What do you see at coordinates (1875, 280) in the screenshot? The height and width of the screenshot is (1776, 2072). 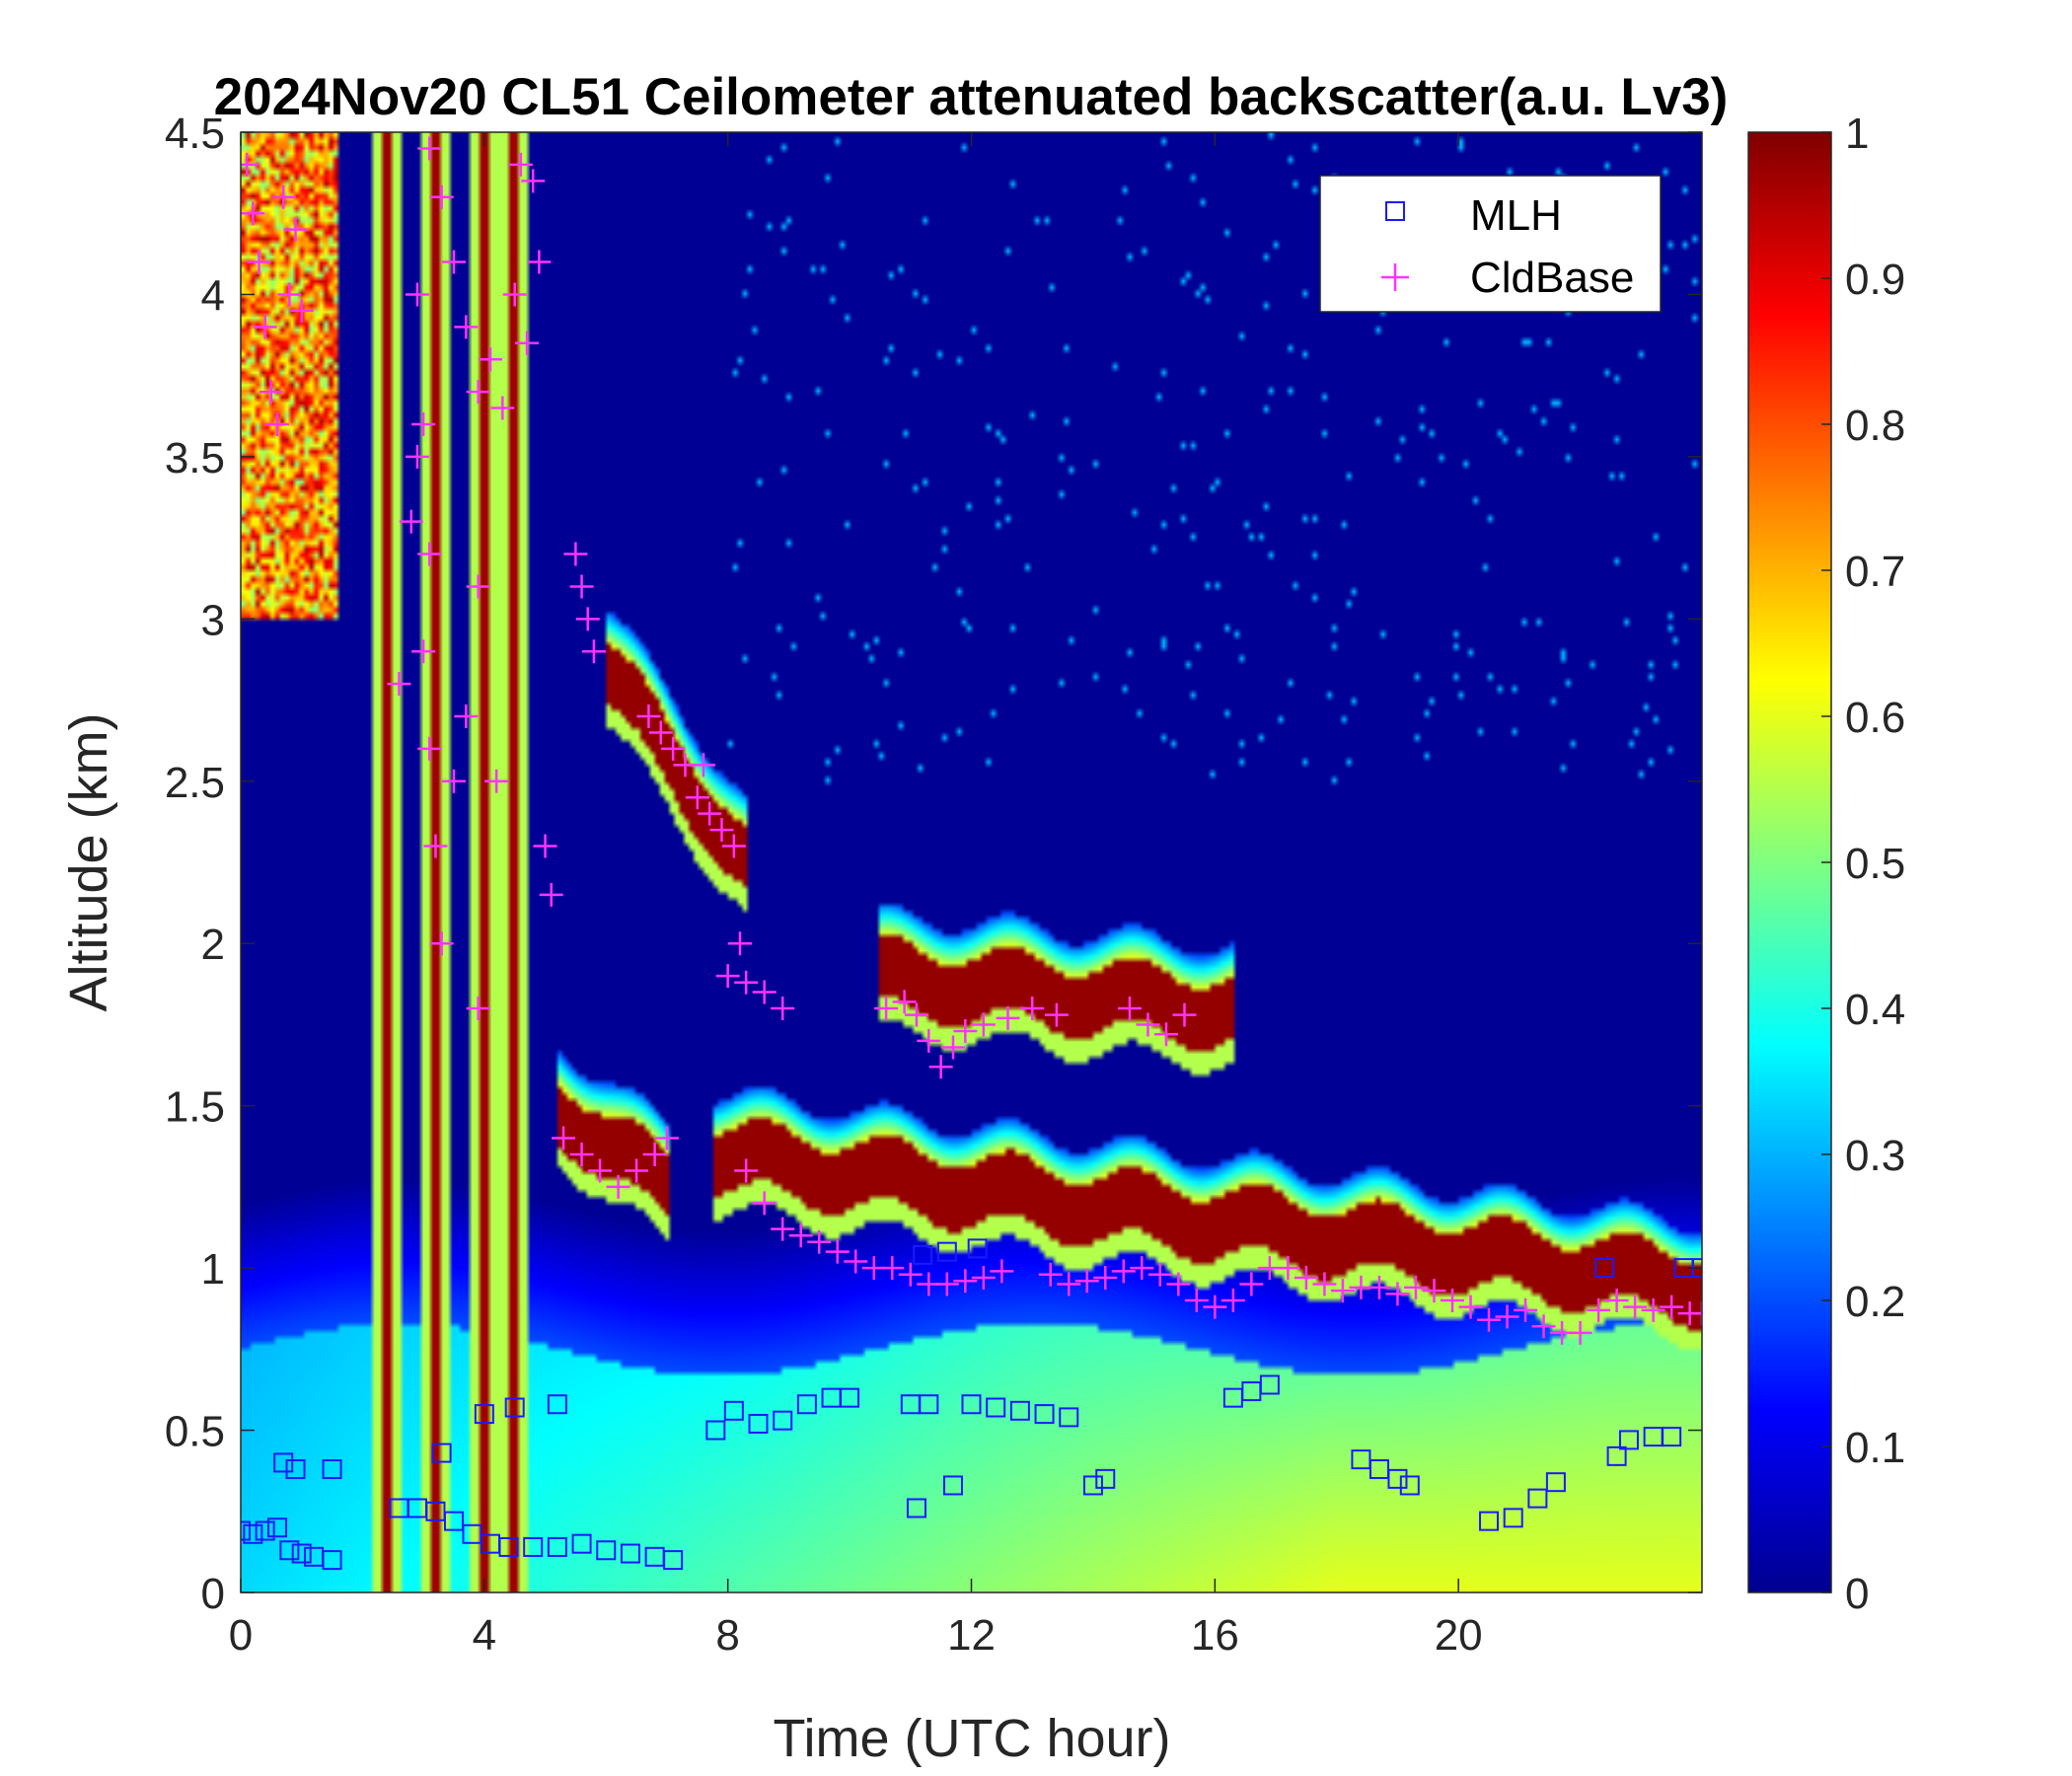 I see `colorbar-tick-label: 0.9` at bounding box center [1875, 280].